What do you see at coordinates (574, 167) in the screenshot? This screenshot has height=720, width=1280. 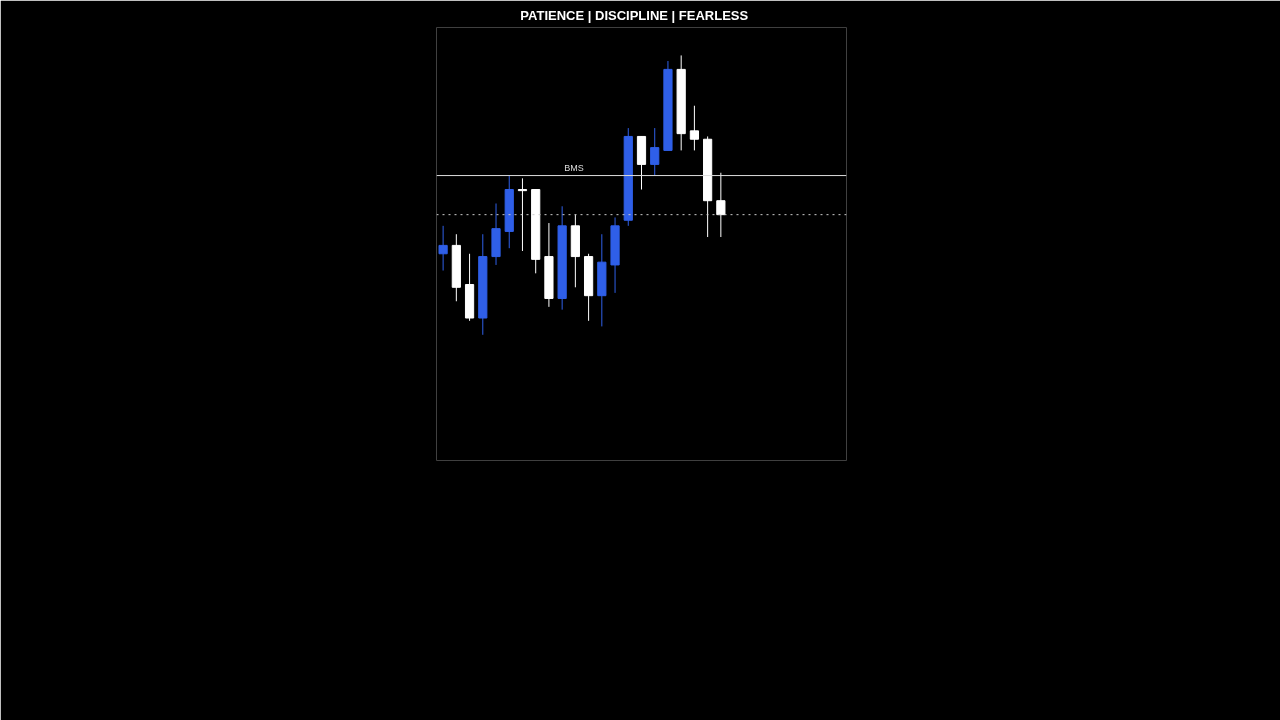 I see `ref-line-label: BMS` at bounding box center [574, 167].